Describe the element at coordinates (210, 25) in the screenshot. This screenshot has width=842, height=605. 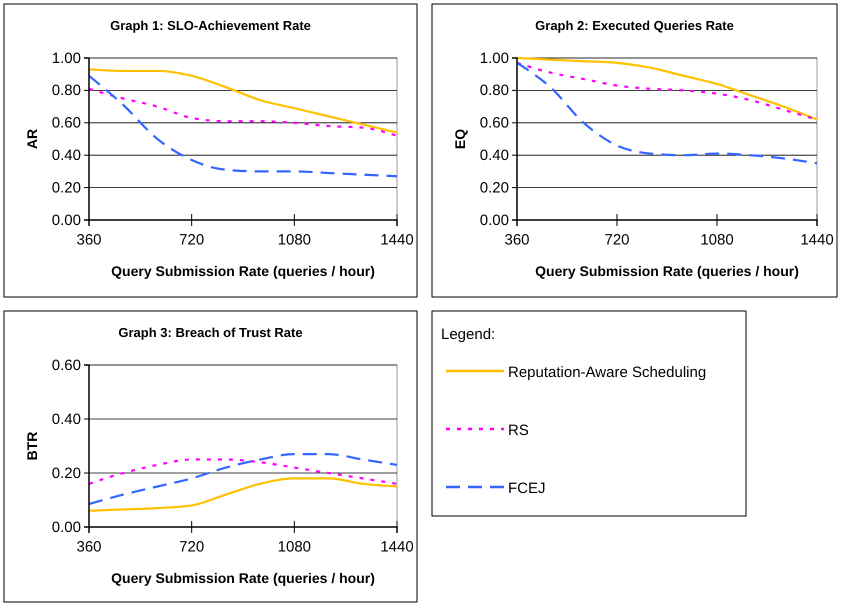
I see `chart-title: Graph 1: SLO-Achievement Rate` at that location.